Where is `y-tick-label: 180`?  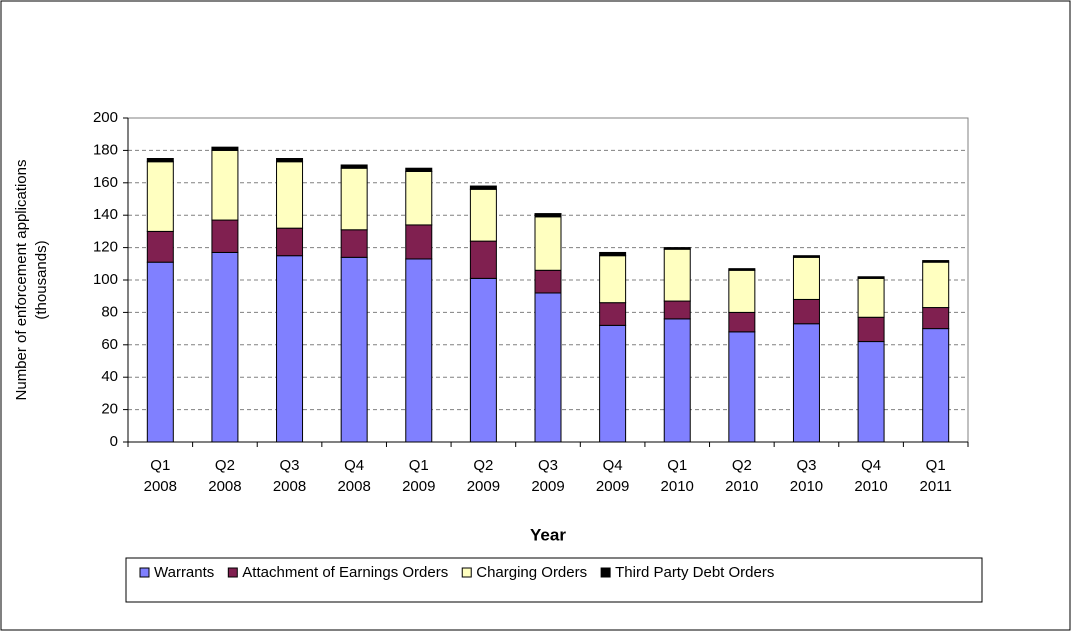 y-tick-label: 180 is located at coordinates (105, 149).